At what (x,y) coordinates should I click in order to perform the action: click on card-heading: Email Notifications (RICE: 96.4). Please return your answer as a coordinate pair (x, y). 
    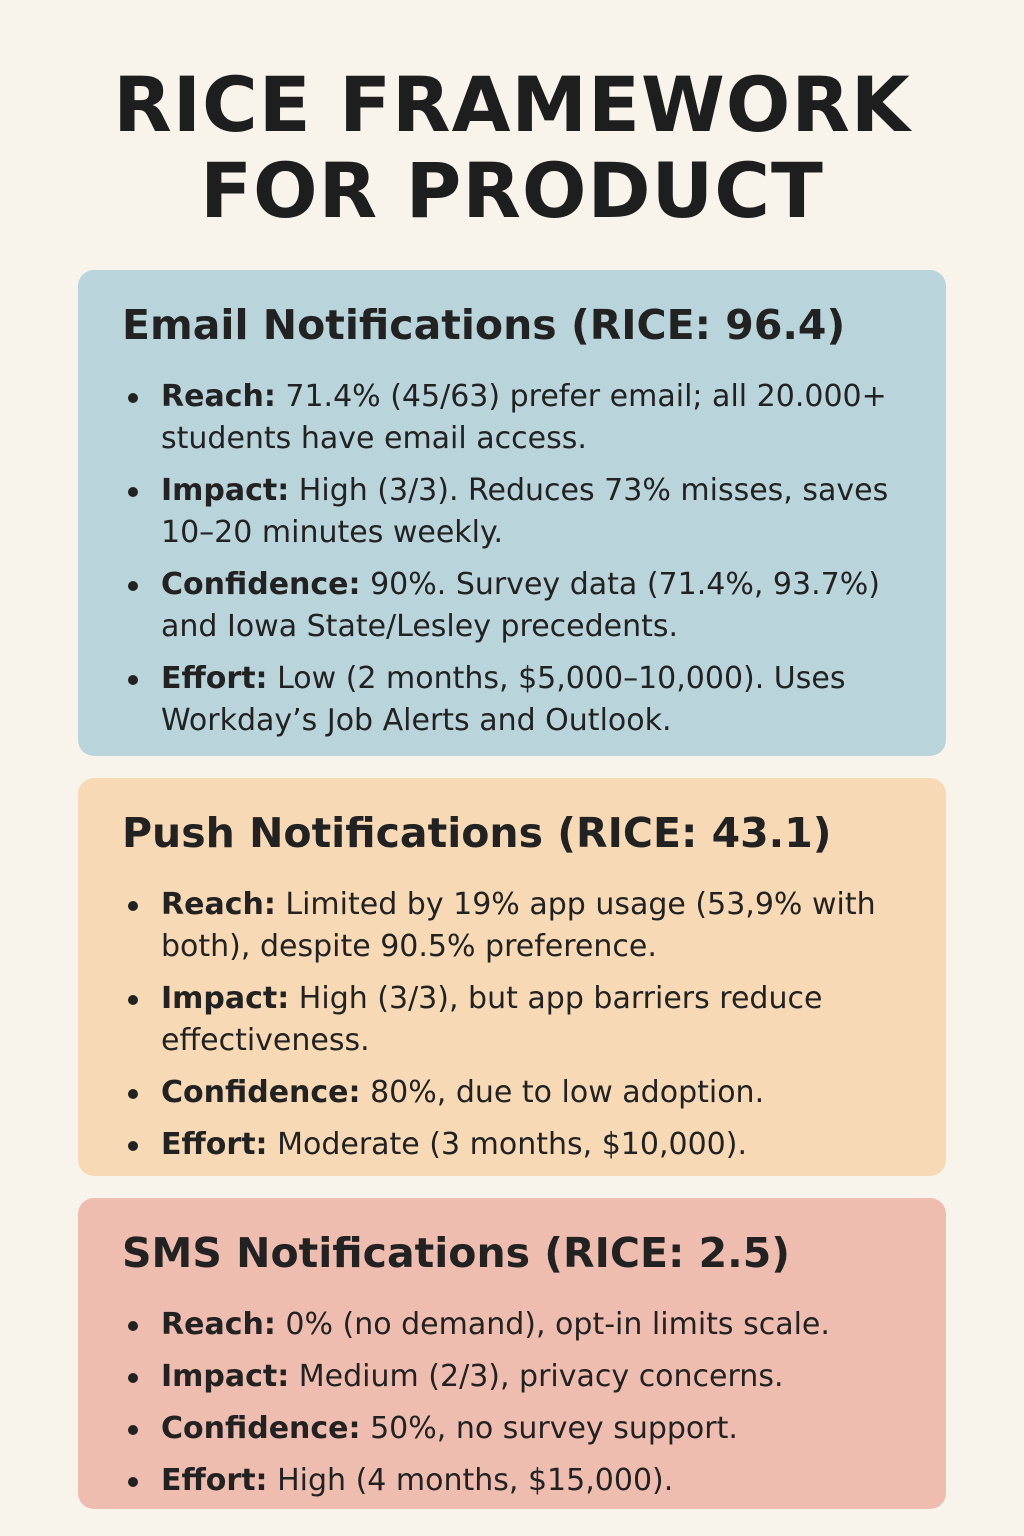
    Looking at the image, I should click on (484, 325).